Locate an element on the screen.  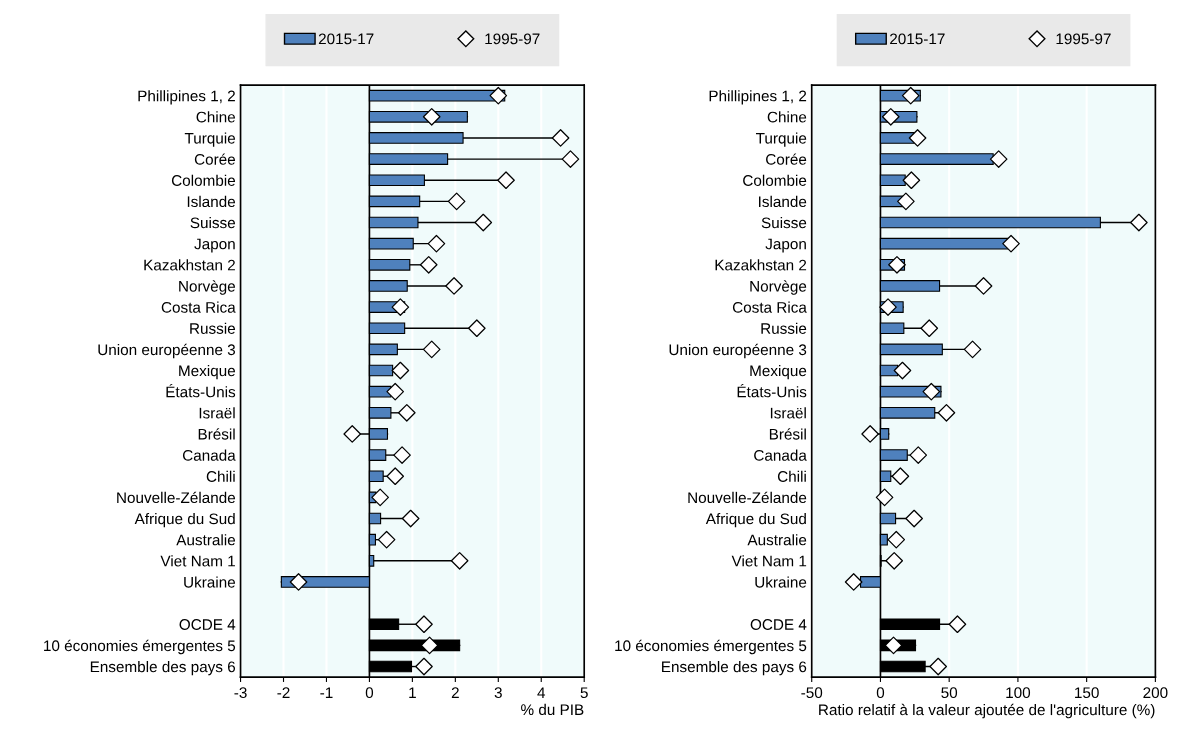
x-tick-label: 50 is located at coordinates (949, 693).